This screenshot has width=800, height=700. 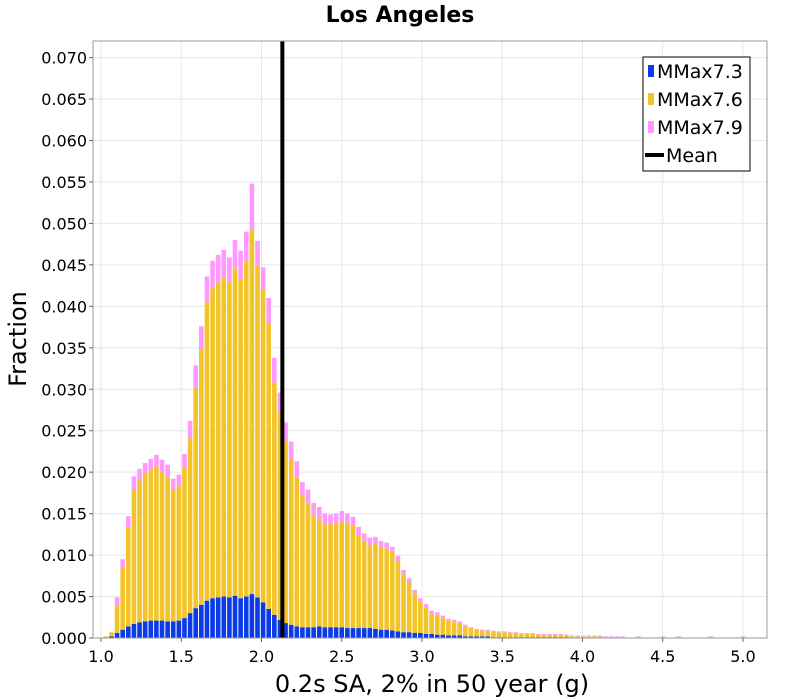 I want to click on y-tick-label-2: 0.010, so click(x=64, y=555).